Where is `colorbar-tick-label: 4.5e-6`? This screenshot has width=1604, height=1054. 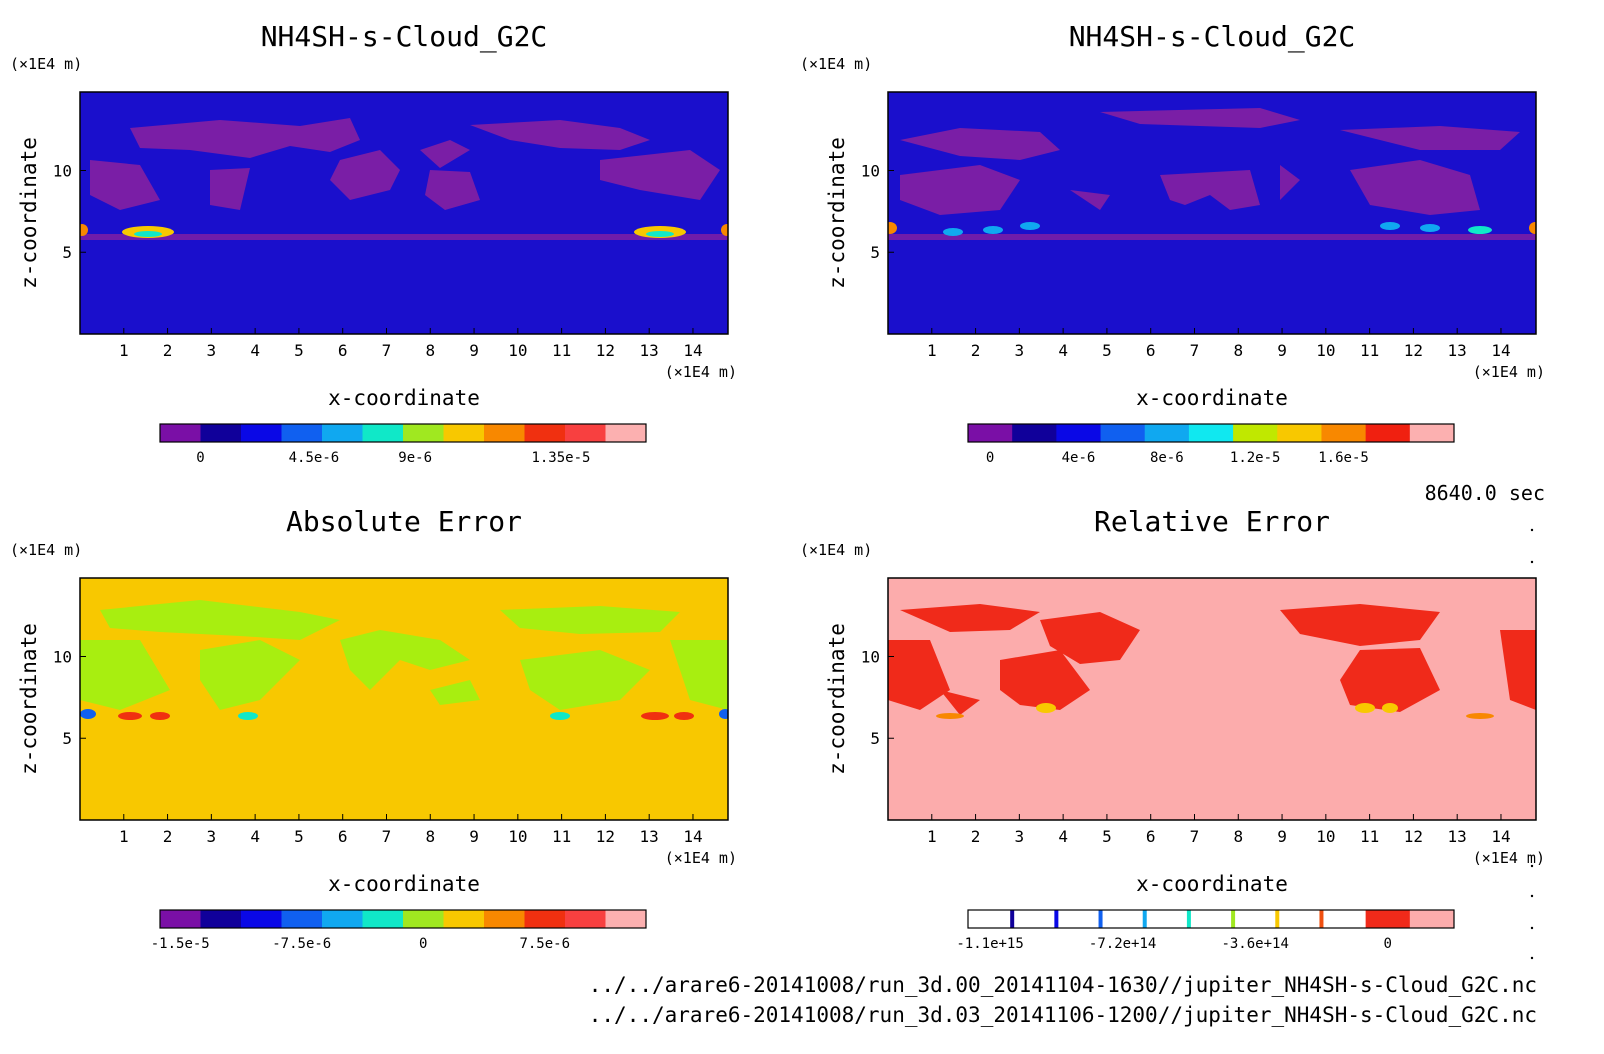
colorbar-tick-label: 4.5e-6 is located at coordinates (314, 458).